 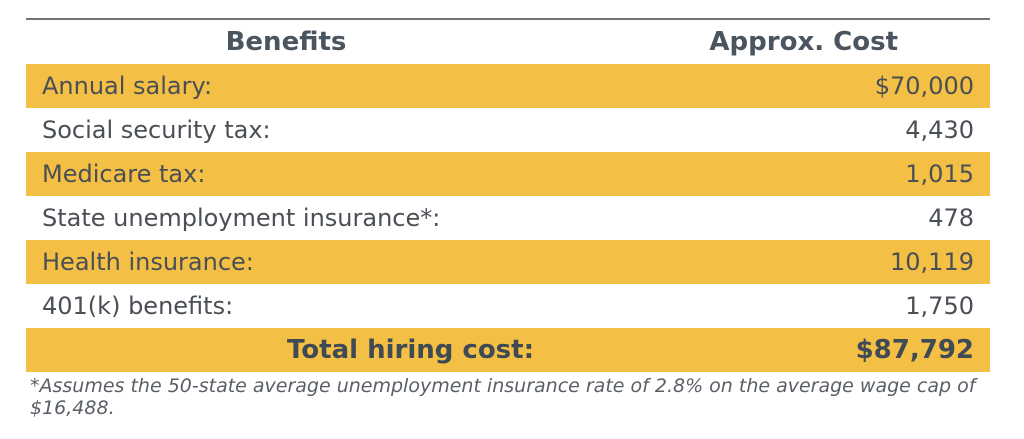 What do you see at coordinates (508, 86) in the screenshot?
I see `table-row: Annual salary: $70,000` at bounding box center [508, 86].